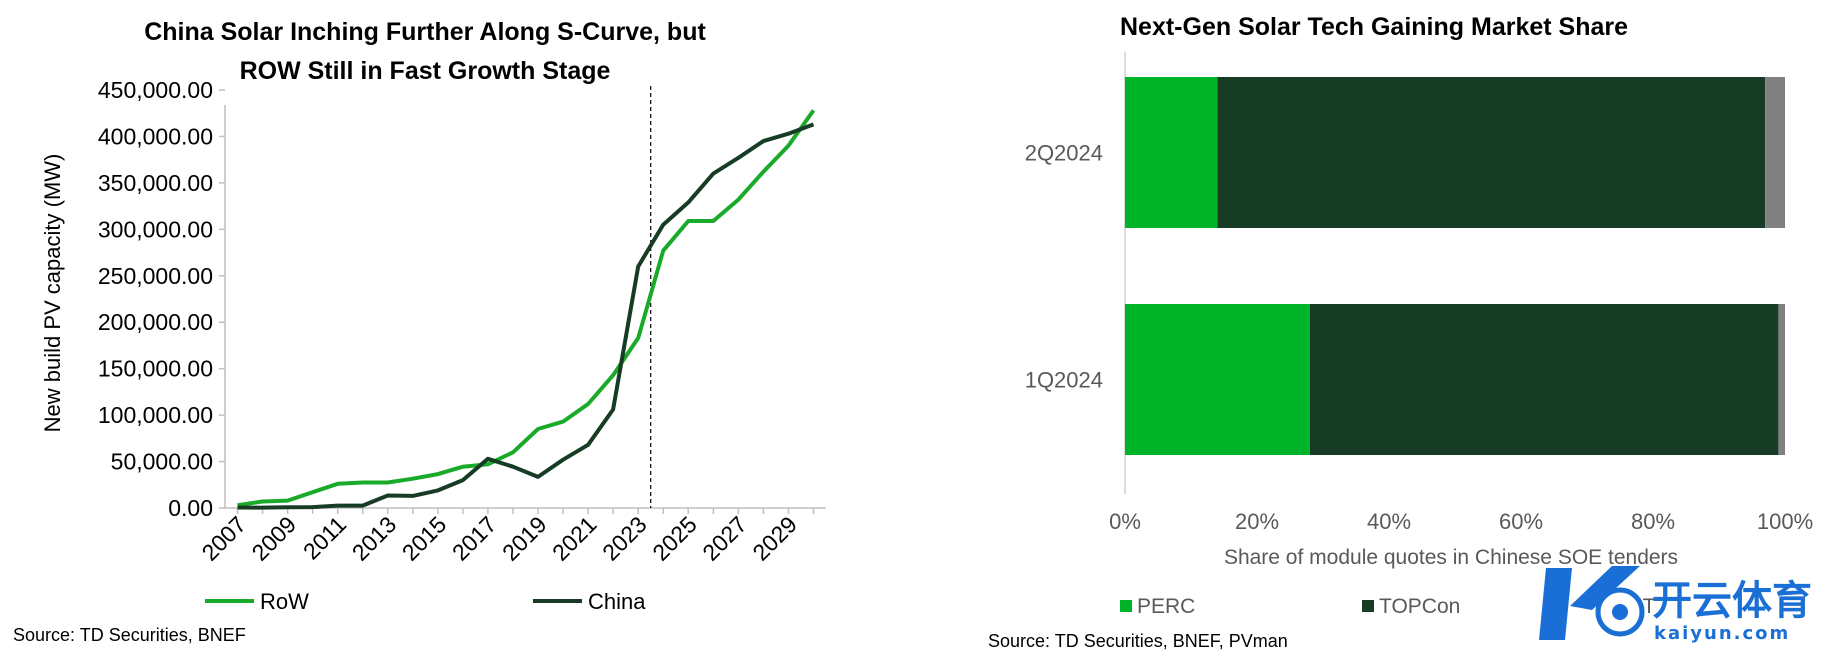  What do you see at coordinates (1125, 521) in the screenshot?
I see `x-tick-label: 0%` at bounding box center [1125, 521].